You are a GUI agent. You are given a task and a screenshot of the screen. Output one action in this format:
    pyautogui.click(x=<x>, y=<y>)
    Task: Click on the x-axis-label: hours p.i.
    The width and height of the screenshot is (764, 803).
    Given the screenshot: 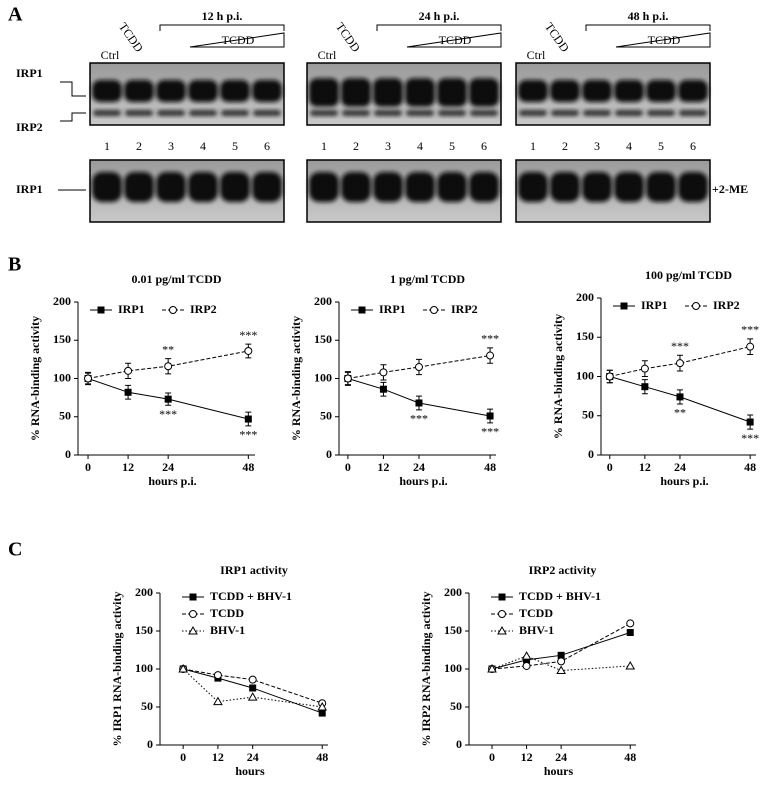 What is the action you would take?
    pyautogui.click(x=423, y=481)
    